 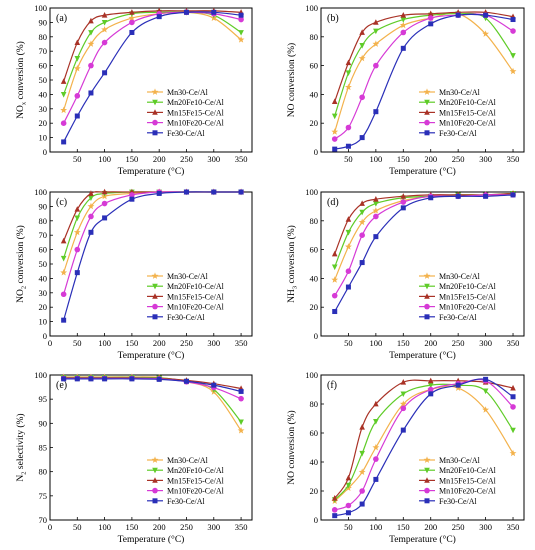 I want to click on y-axis-title: NO conversion (%), so click(x=291, y=447).